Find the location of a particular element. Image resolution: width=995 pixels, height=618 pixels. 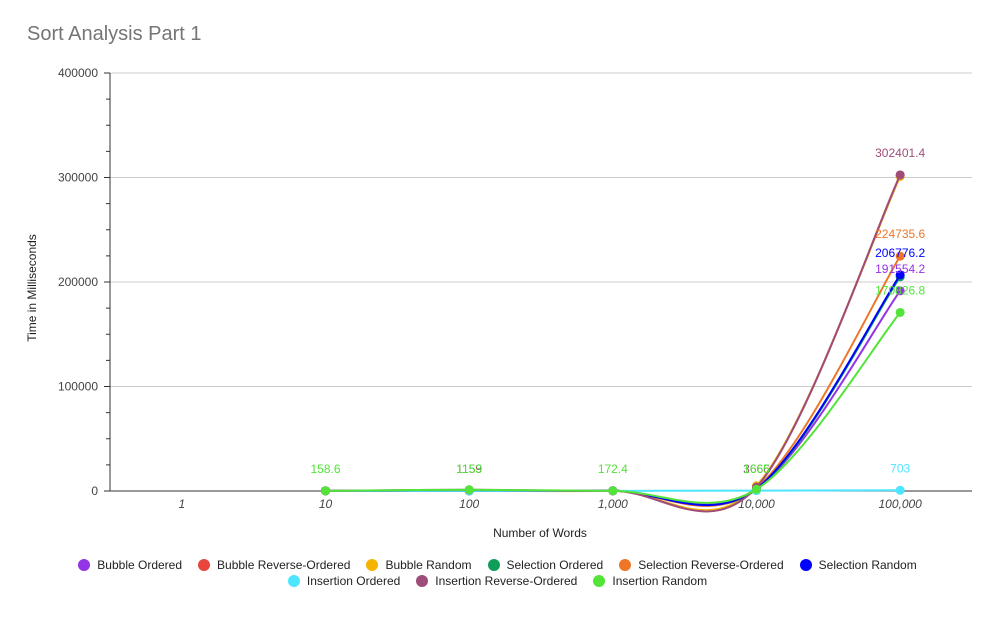

y-axis-title: Time in Milliseconds is located at coordinates (32, 288).